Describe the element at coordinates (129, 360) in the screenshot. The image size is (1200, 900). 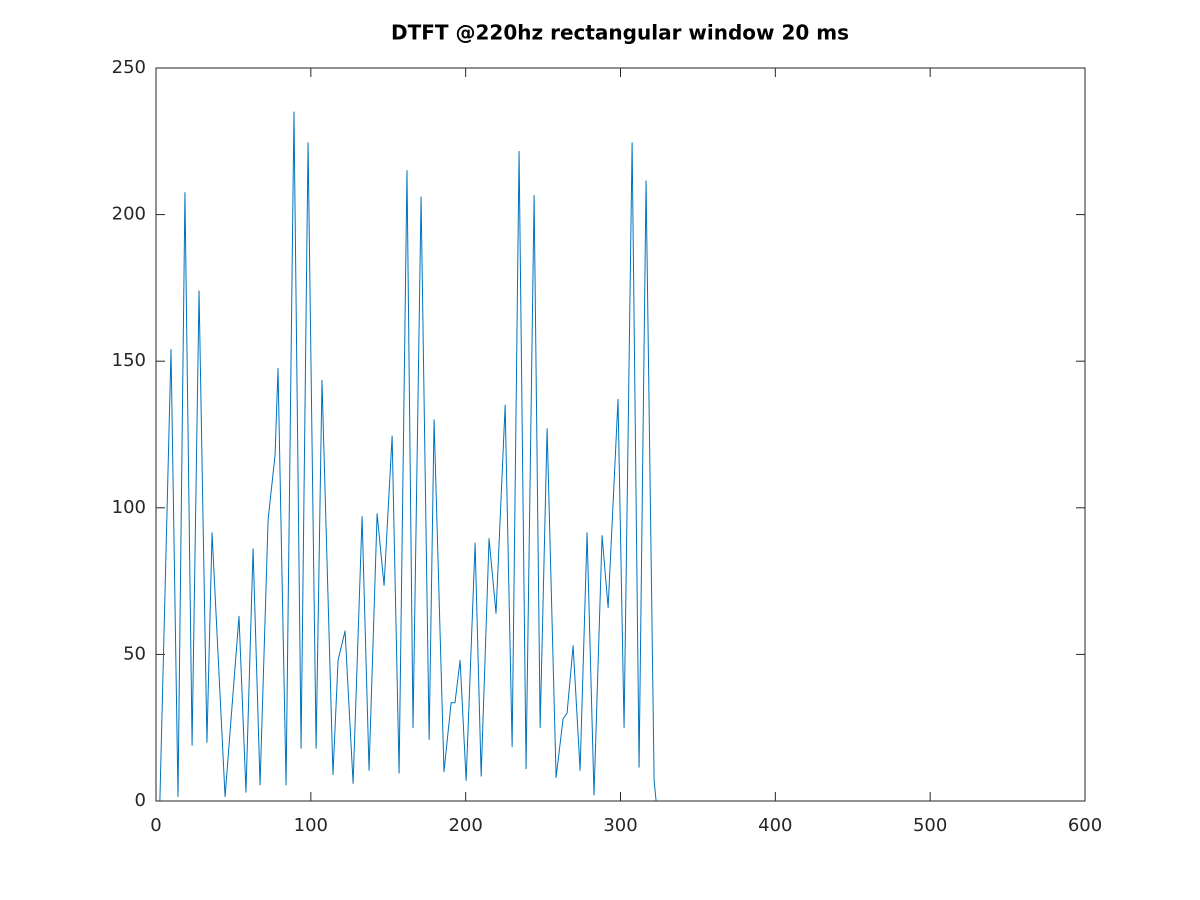
I see `y-tick-label: 150` at that location.